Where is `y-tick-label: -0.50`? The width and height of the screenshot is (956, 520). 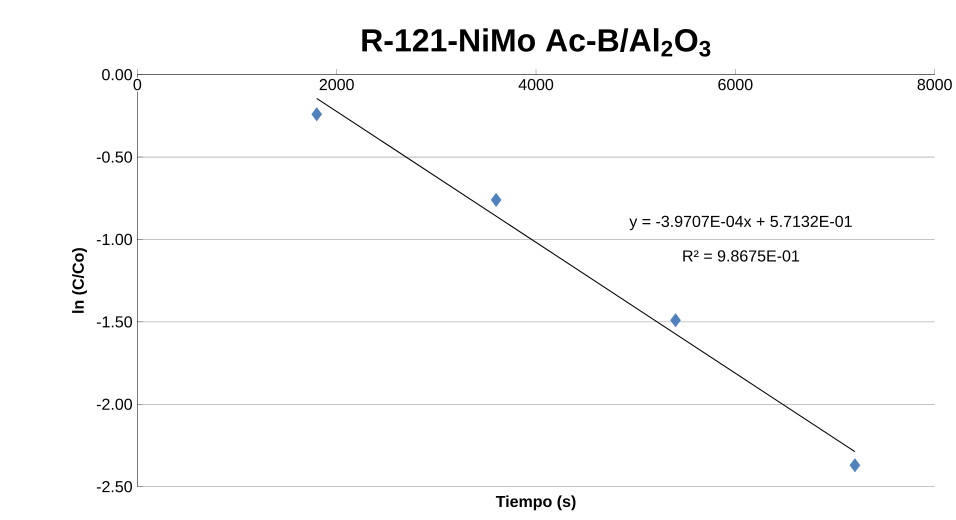 y-tick-label: -0.50 is located at coordinates (114, 157).